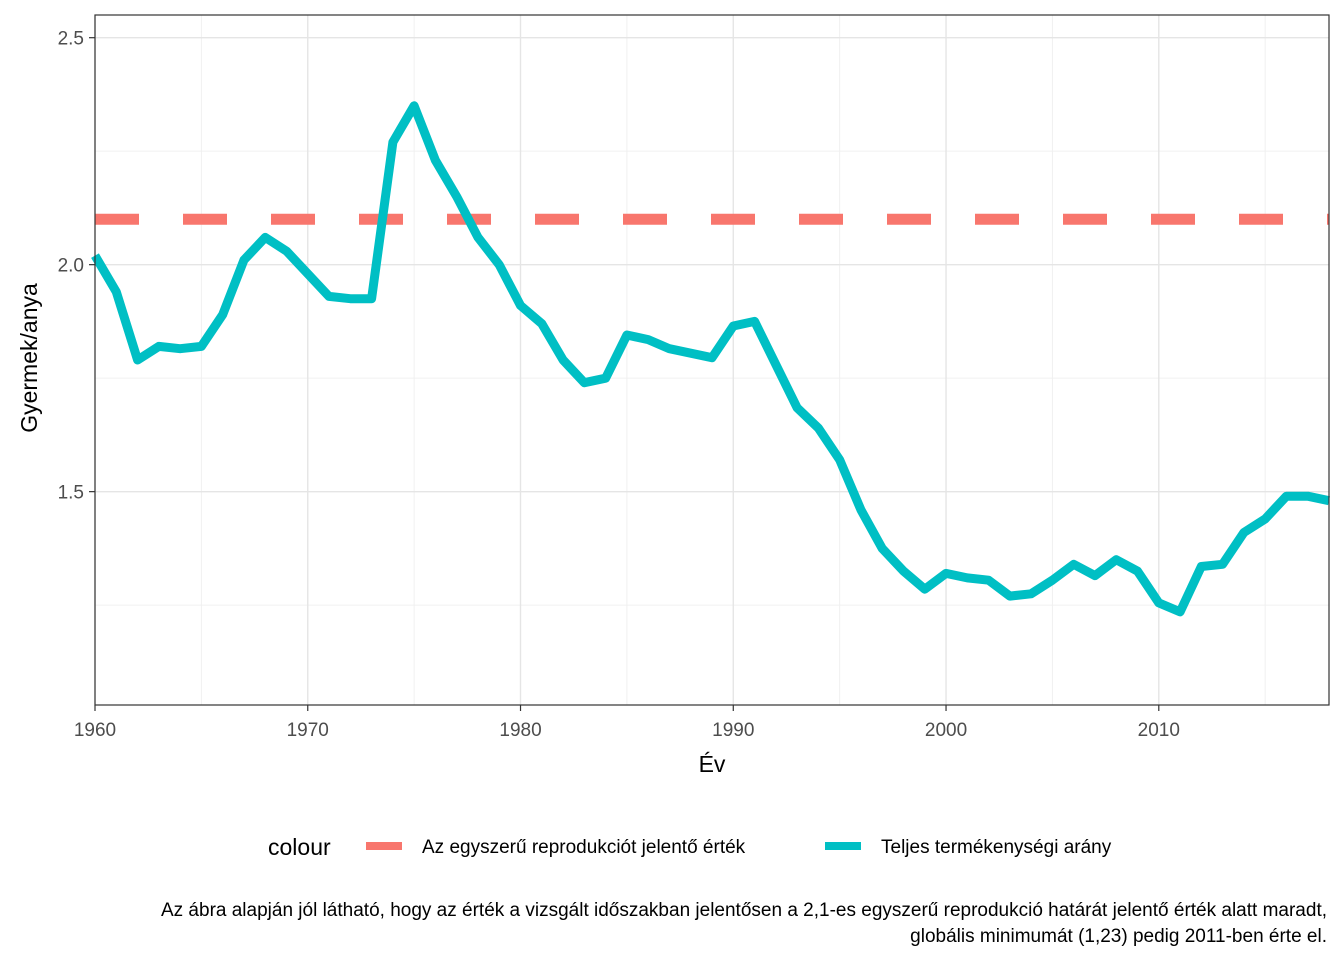 The image size is (1344, 960). What do you see at coordinates (95, 730) in the screenshot?
I see `x-tick-label: 1960` at bounding box center [95, 730].